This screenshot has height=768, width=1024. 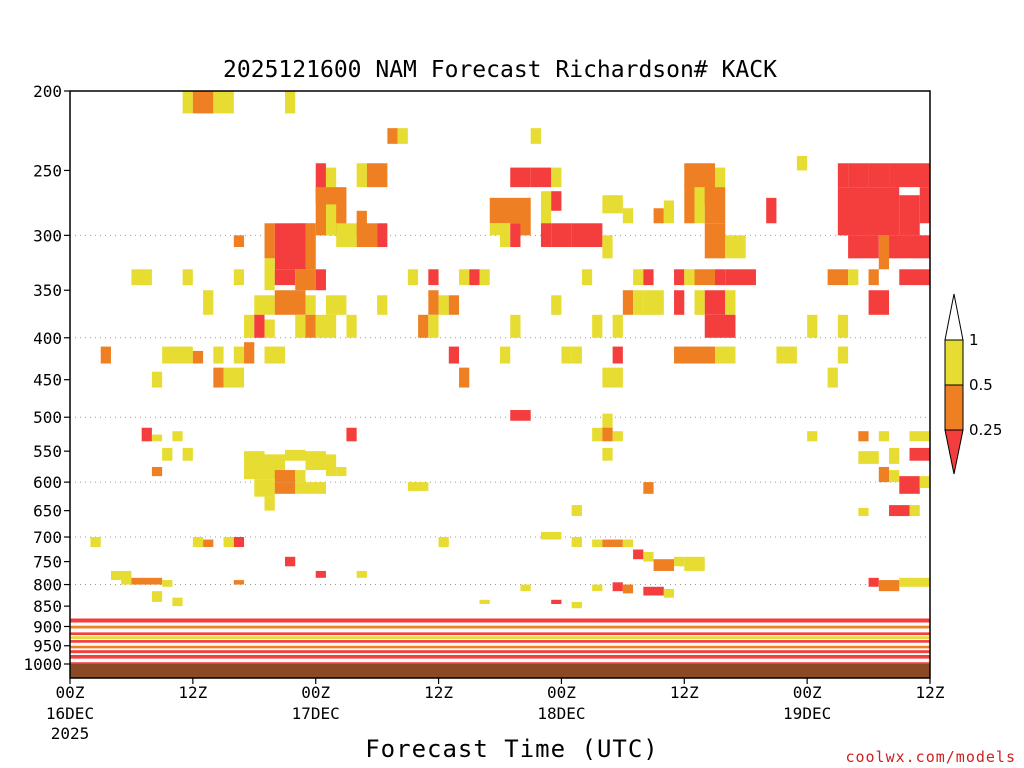 I want to click on colorbar-label: 0.5, so click(x=981, y=385).